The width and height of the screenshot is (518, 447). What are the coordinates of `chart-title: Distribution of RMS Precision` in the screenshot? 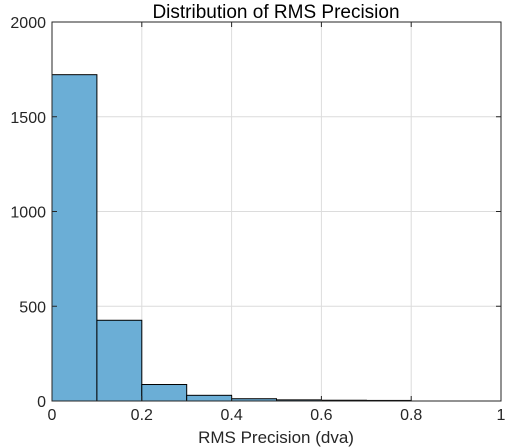 It's located at (275, 12).